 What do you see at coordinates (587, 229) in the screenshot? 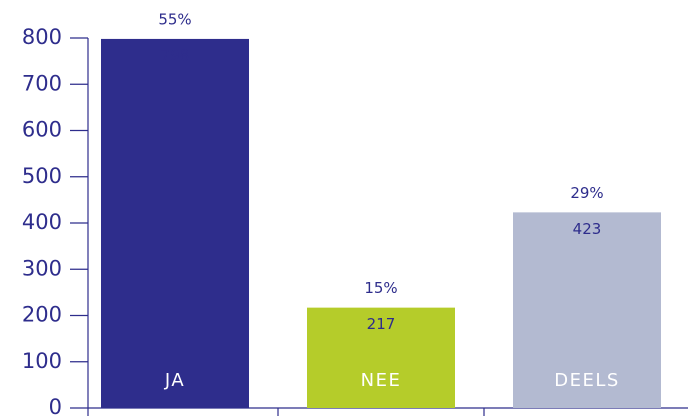
I see `value-label: 423` at bounding box center [587, 229].